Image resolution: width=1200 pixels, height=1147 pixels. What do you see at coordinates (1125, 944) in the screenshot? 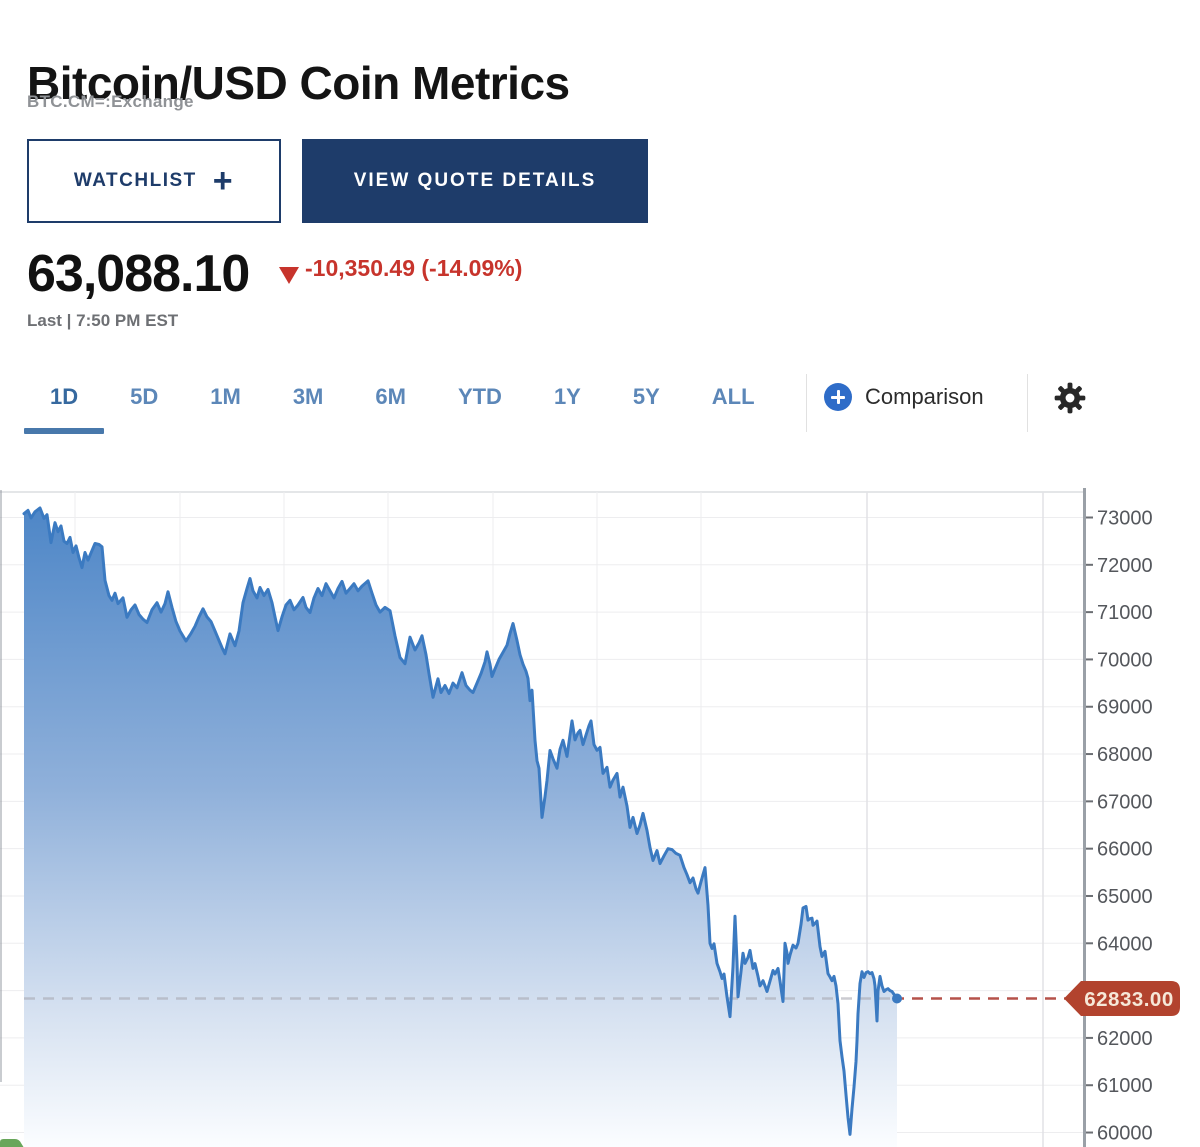
I see `y-axis-label: 64000` at bounding box center [1125, 944].